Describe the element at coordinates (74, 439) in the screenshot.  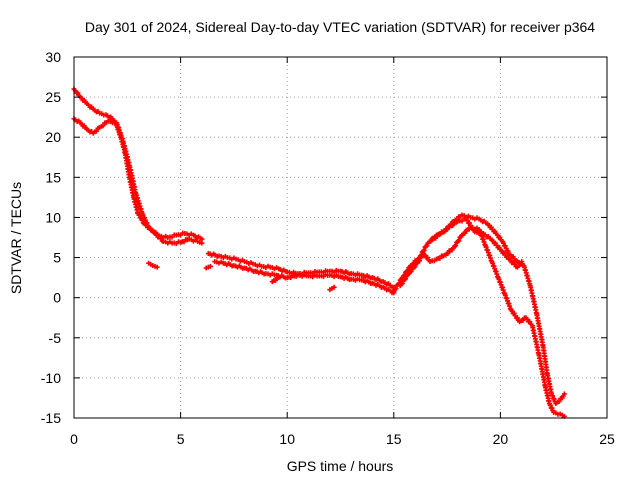
I see `x-tick-label: 0` at that location.